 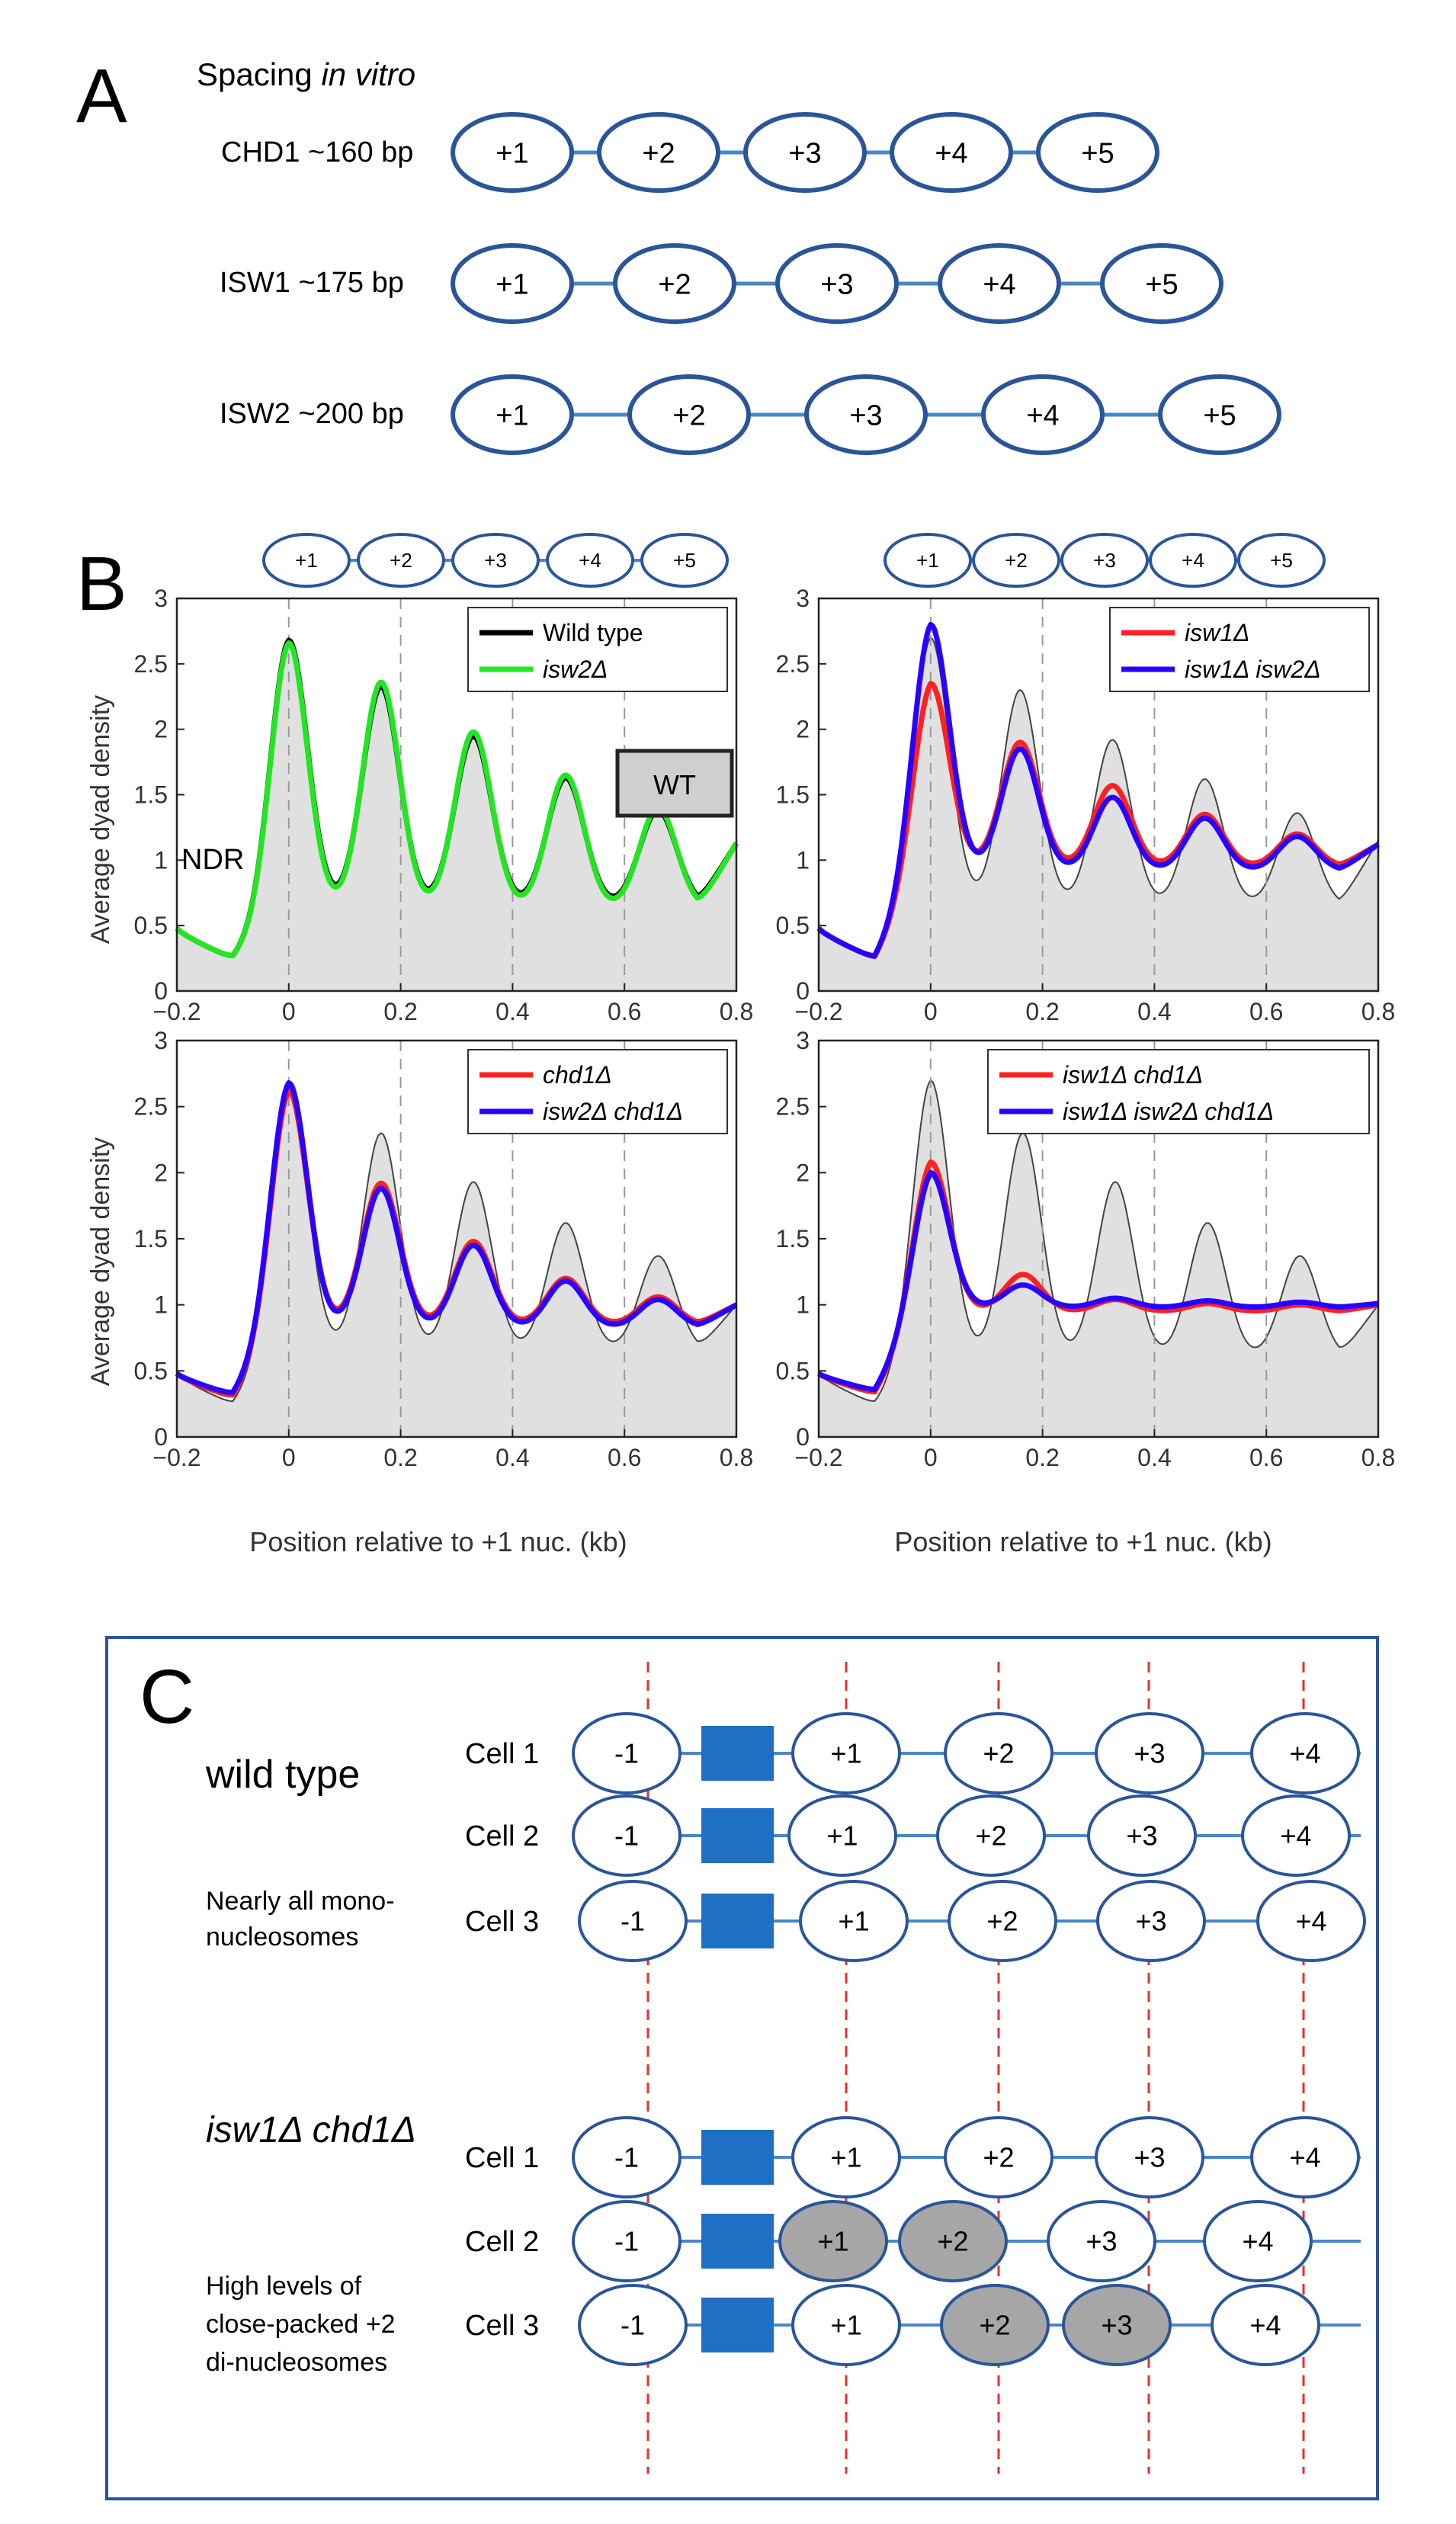 What do you see at coordinates (100, 1261) in the screenshot?
I see `ylabel-bottom: Average dyad density` at bounding box center [100, 1261].